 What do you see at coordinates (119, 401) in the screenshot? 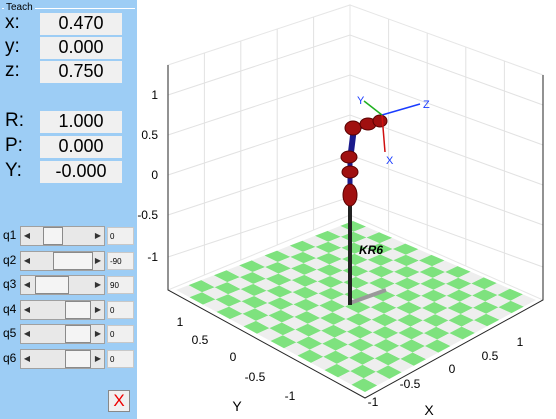
I see `close-button: X` at bounding box center [119, 401].